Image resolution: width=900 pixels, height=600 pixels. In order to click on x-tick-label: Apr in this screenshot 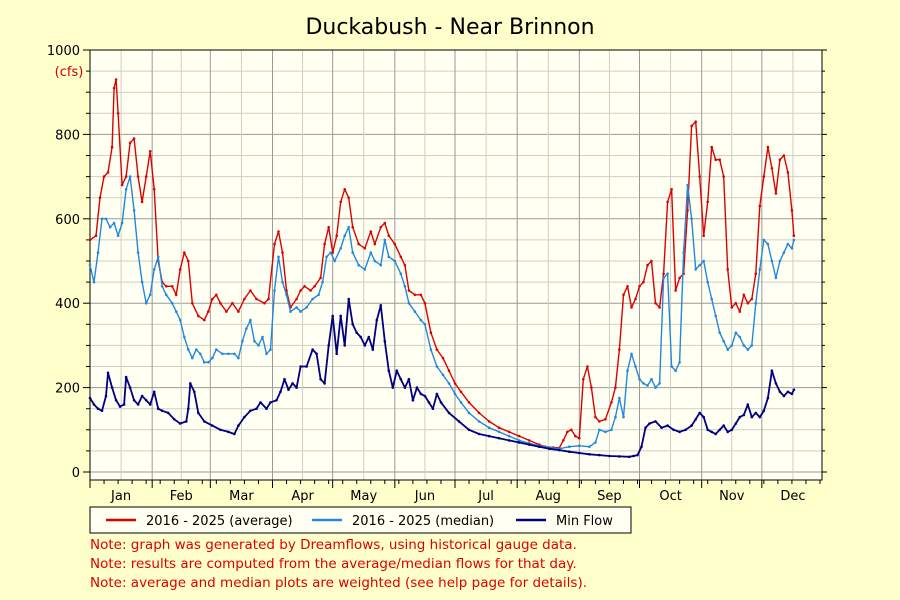, I will do `click(302, 496)`.